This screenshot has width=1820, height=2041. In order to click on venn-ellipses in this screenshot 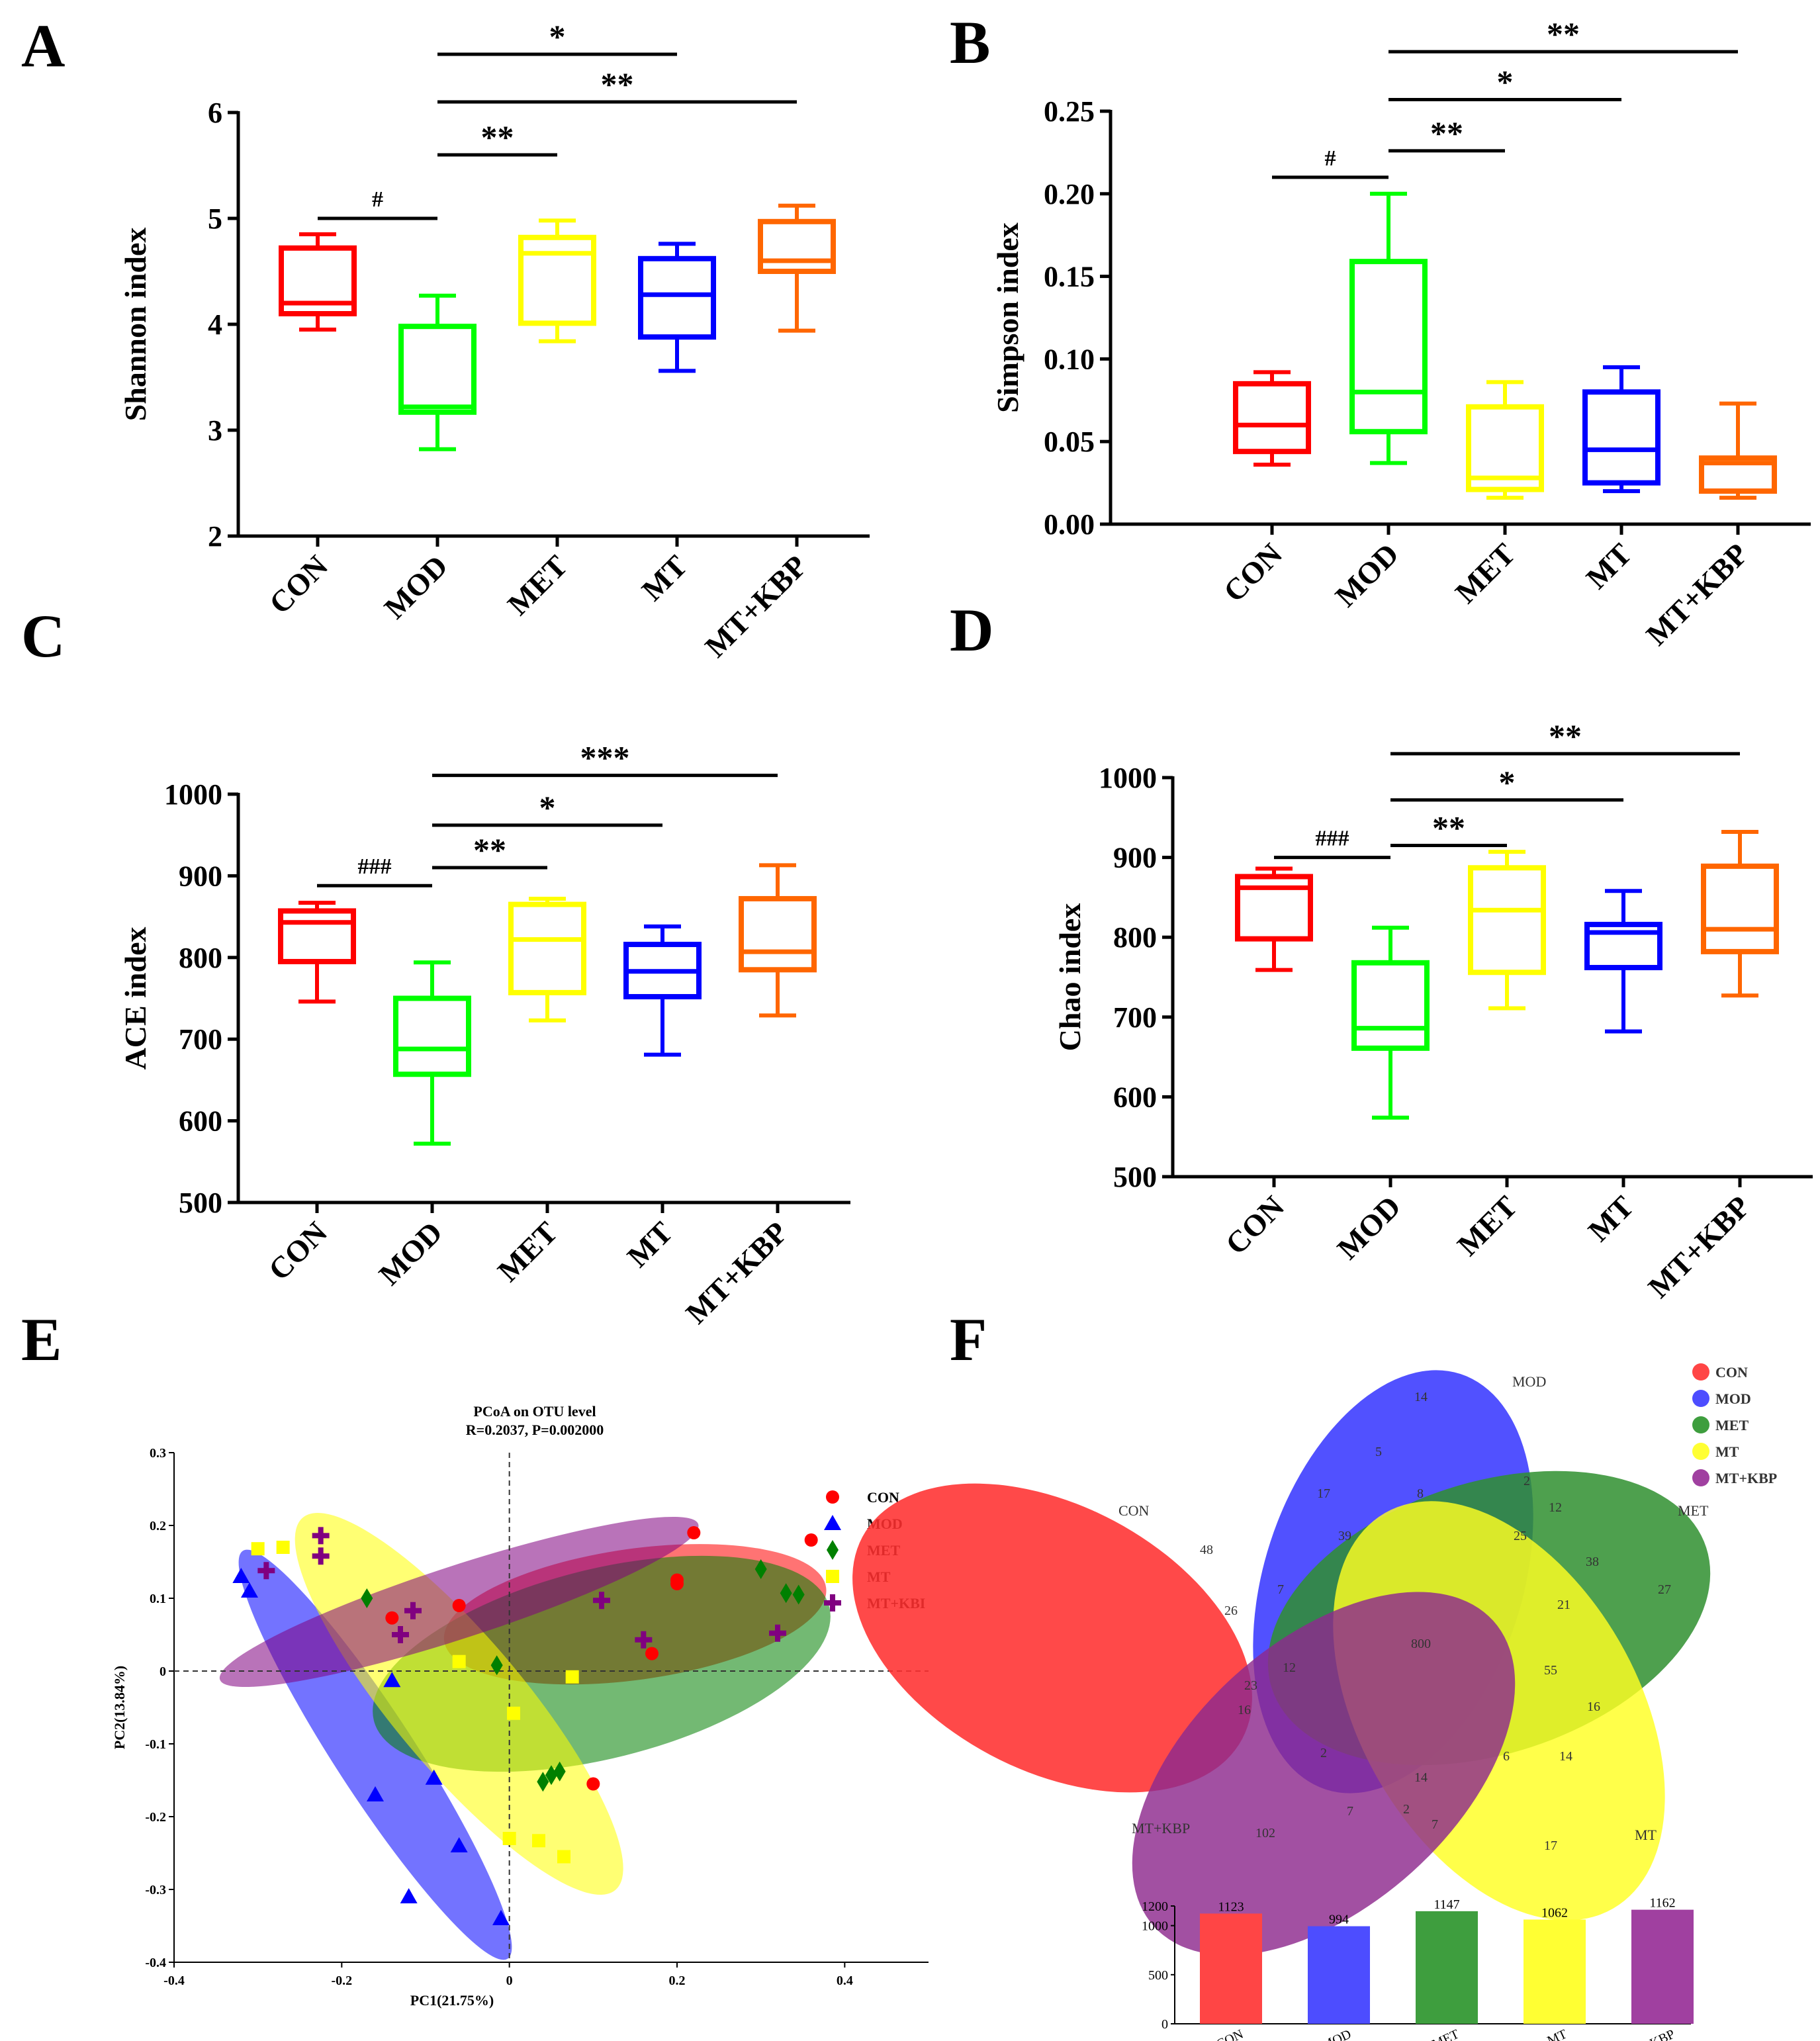, I will do `click(1281, 1663)`.